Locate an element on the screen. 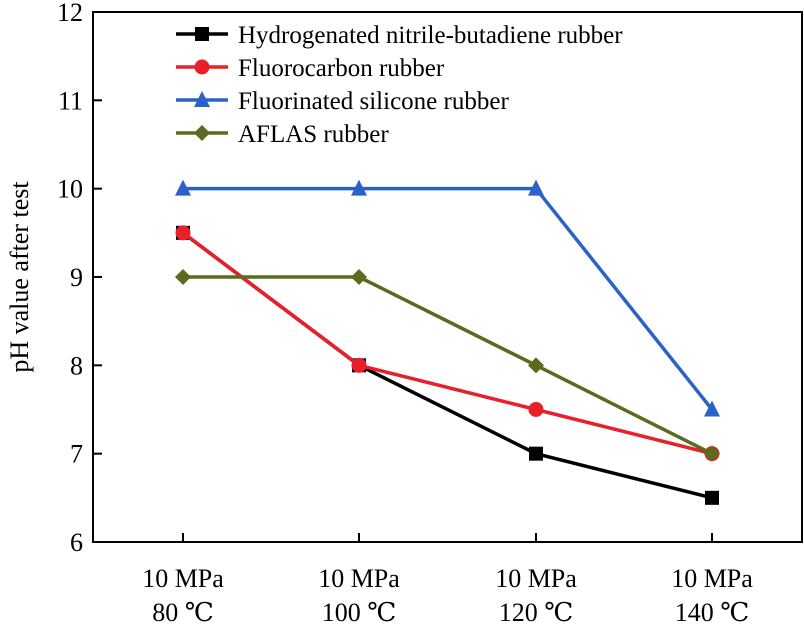 This screenshot has height=628, width=804. y-tick-label: 11 is located at coordinates (70, 100).